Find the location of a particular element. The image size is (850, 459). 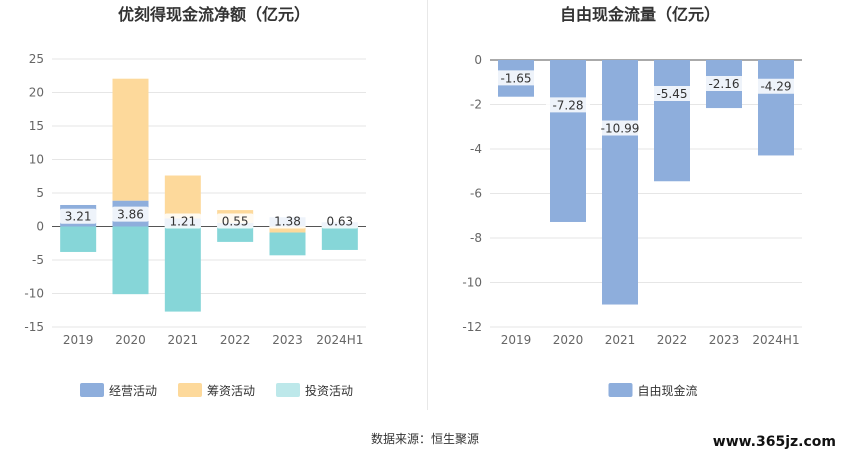

data-label: -10.99 is located at coordinates (620, 128).